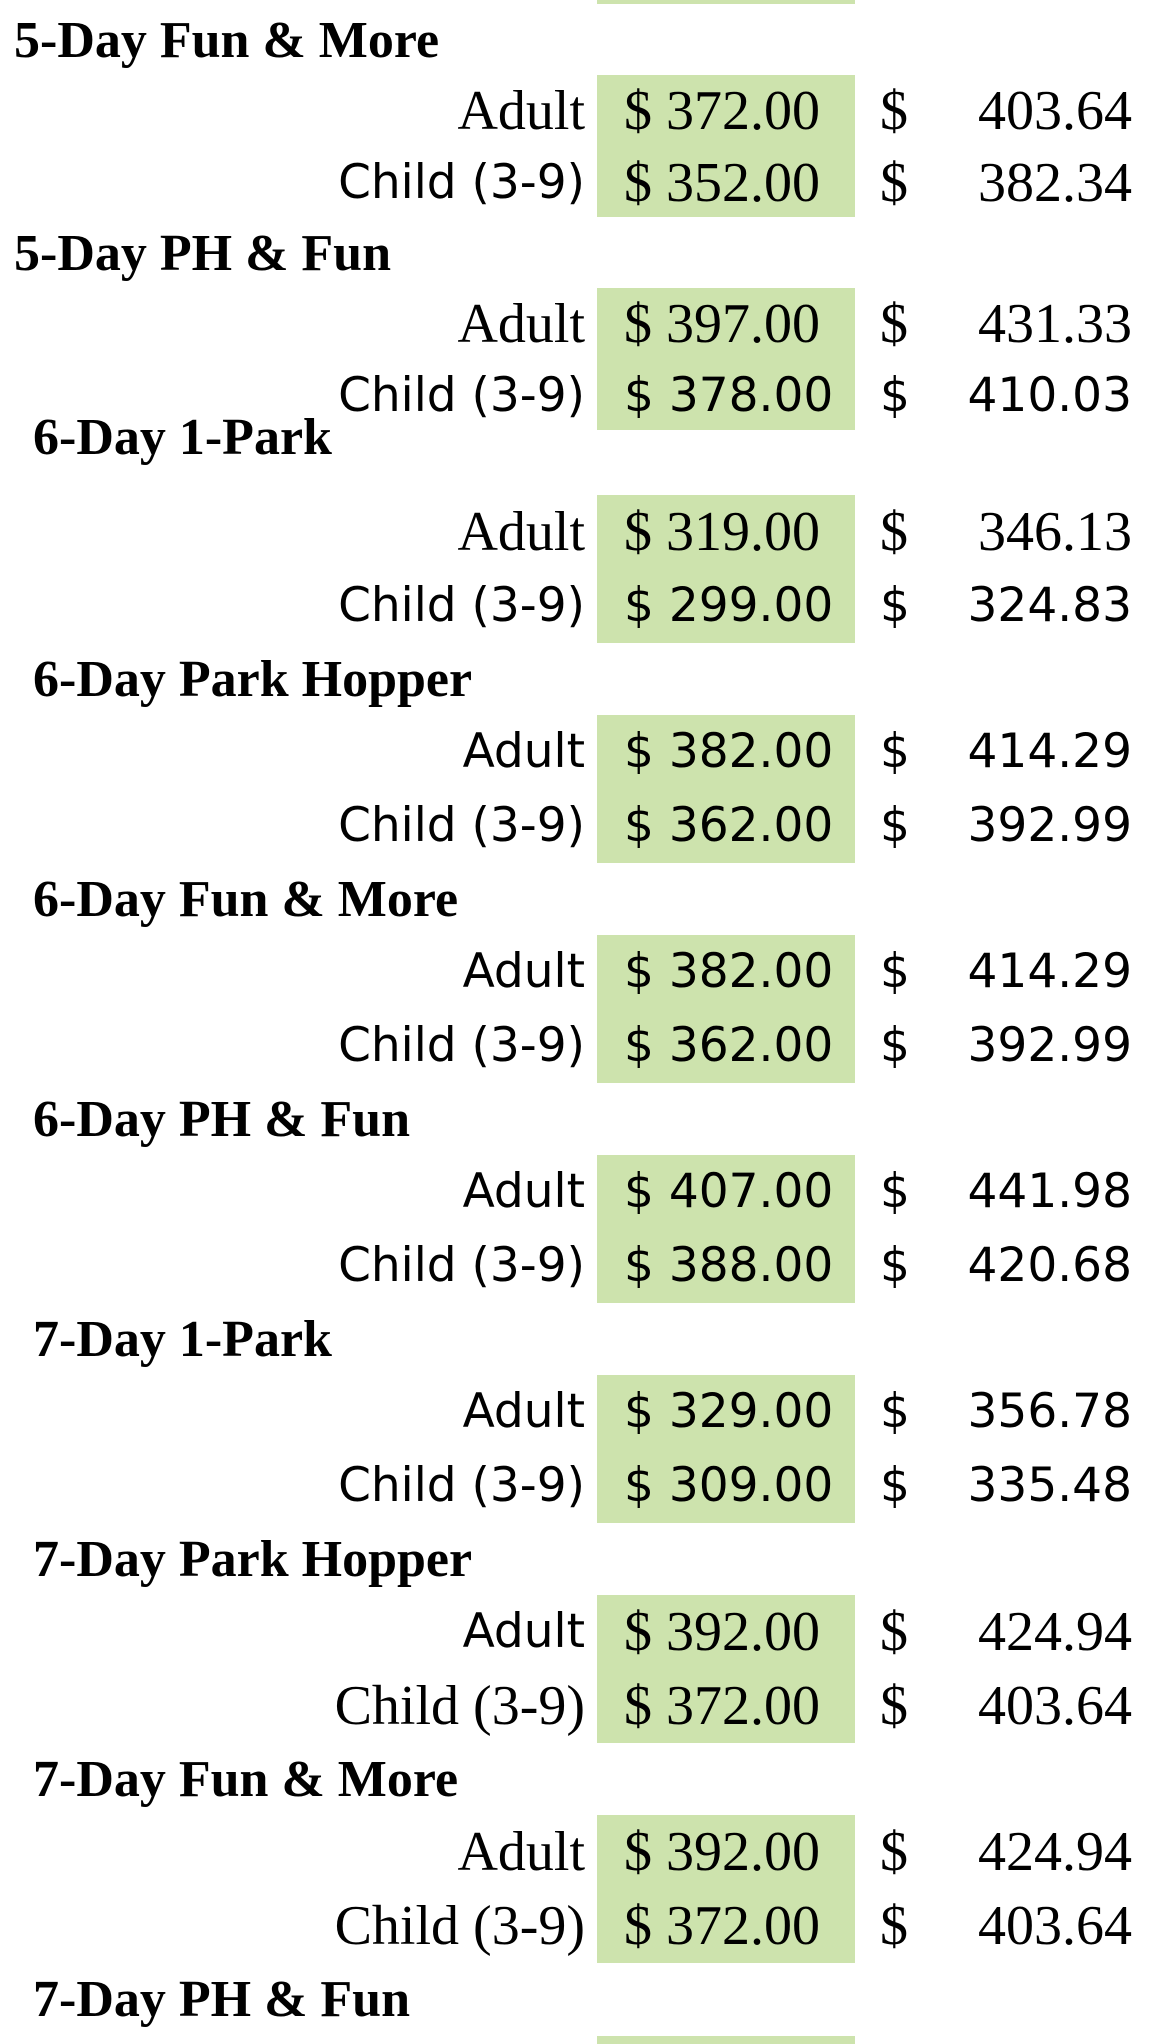 Image resolution: width=1150 pixels, height=2044 pixels. I want to click on total-price: 441.98, so click(1049, 1191).